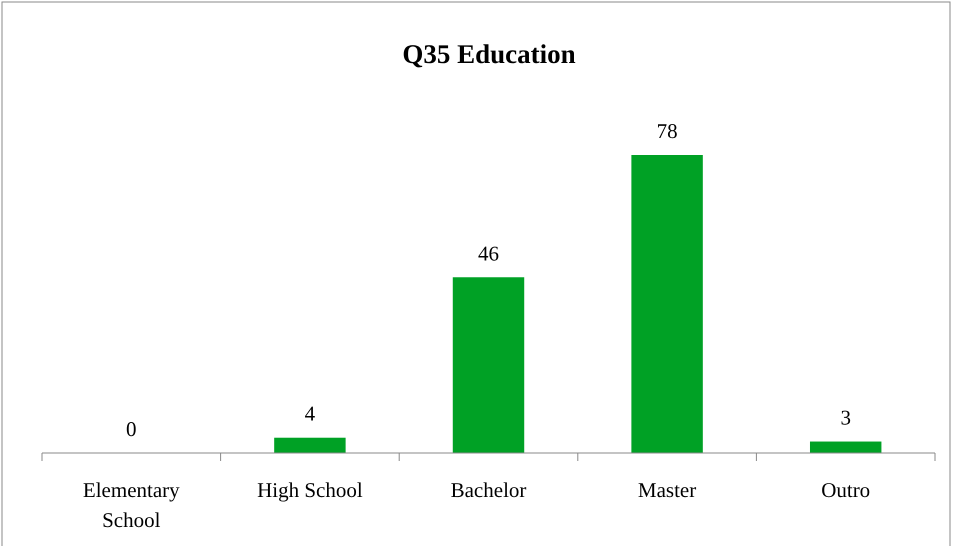  I want to click on data-label: 78, so click(667, 131).